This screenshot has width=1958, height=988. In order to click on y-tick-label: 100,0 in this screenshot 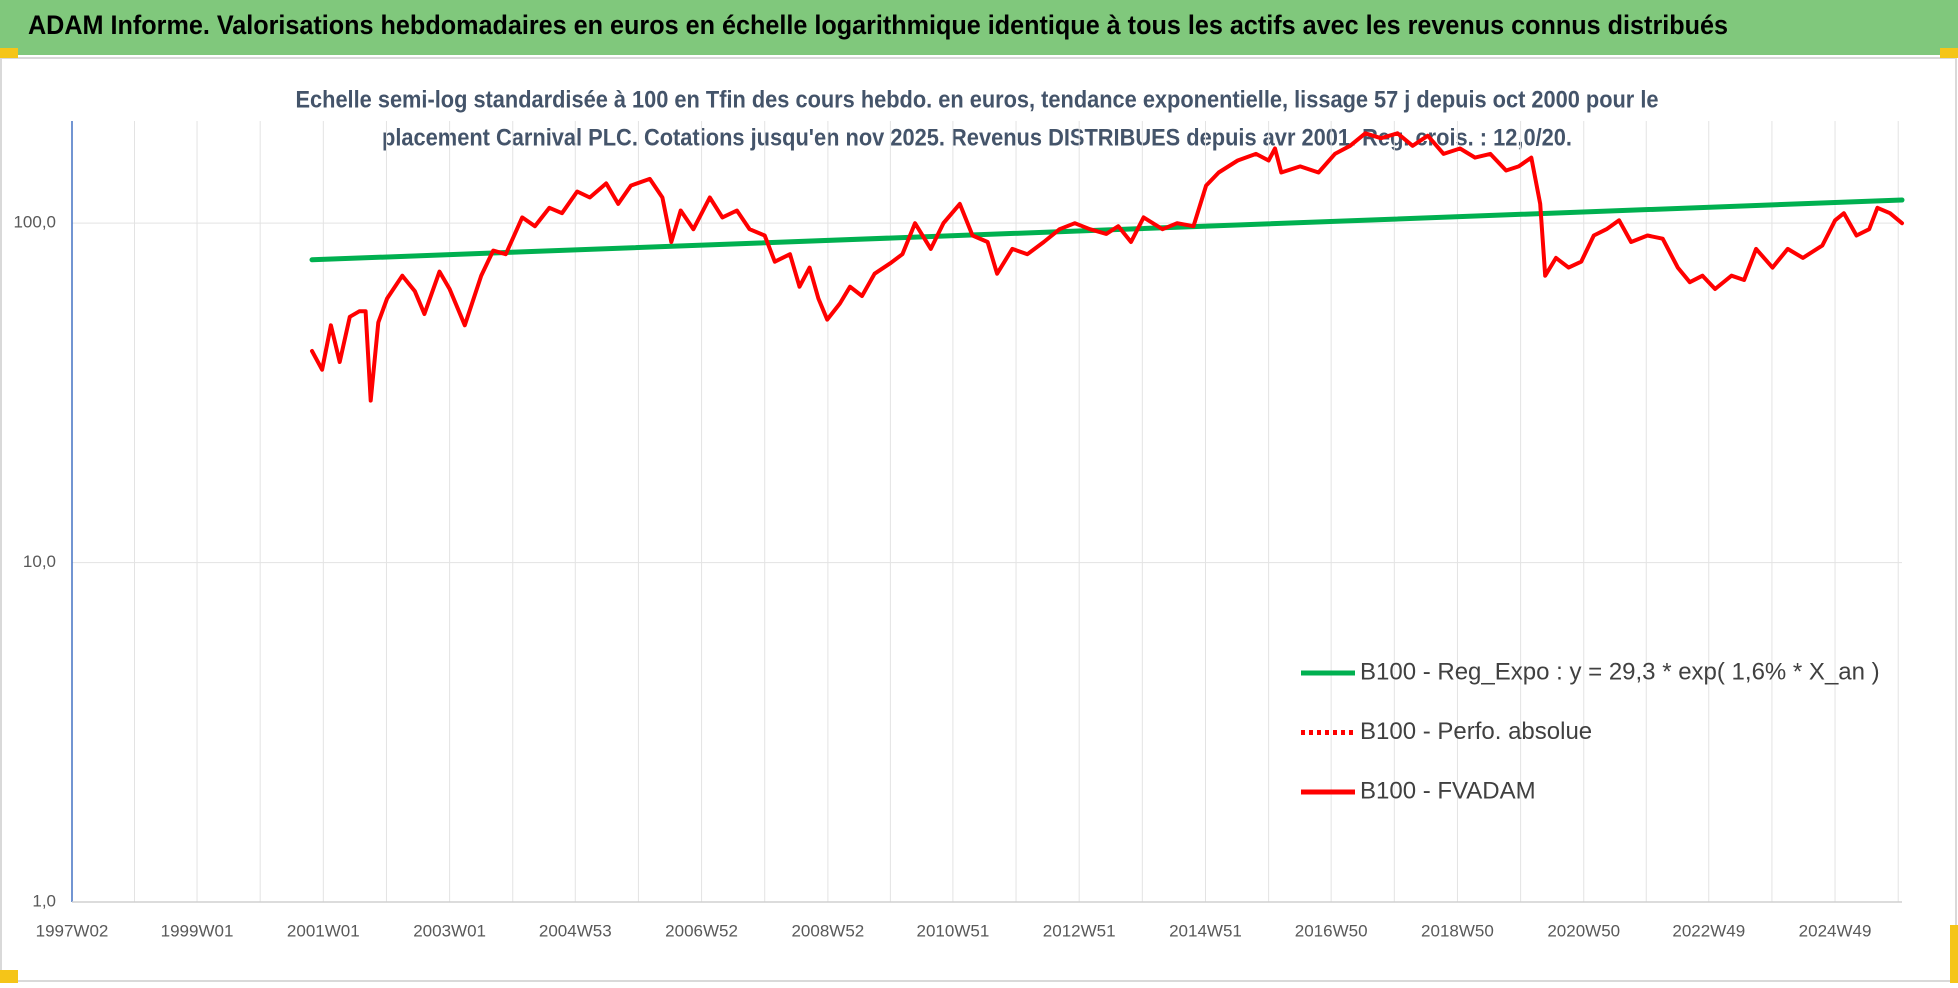, I will do `click(34, 222)`.